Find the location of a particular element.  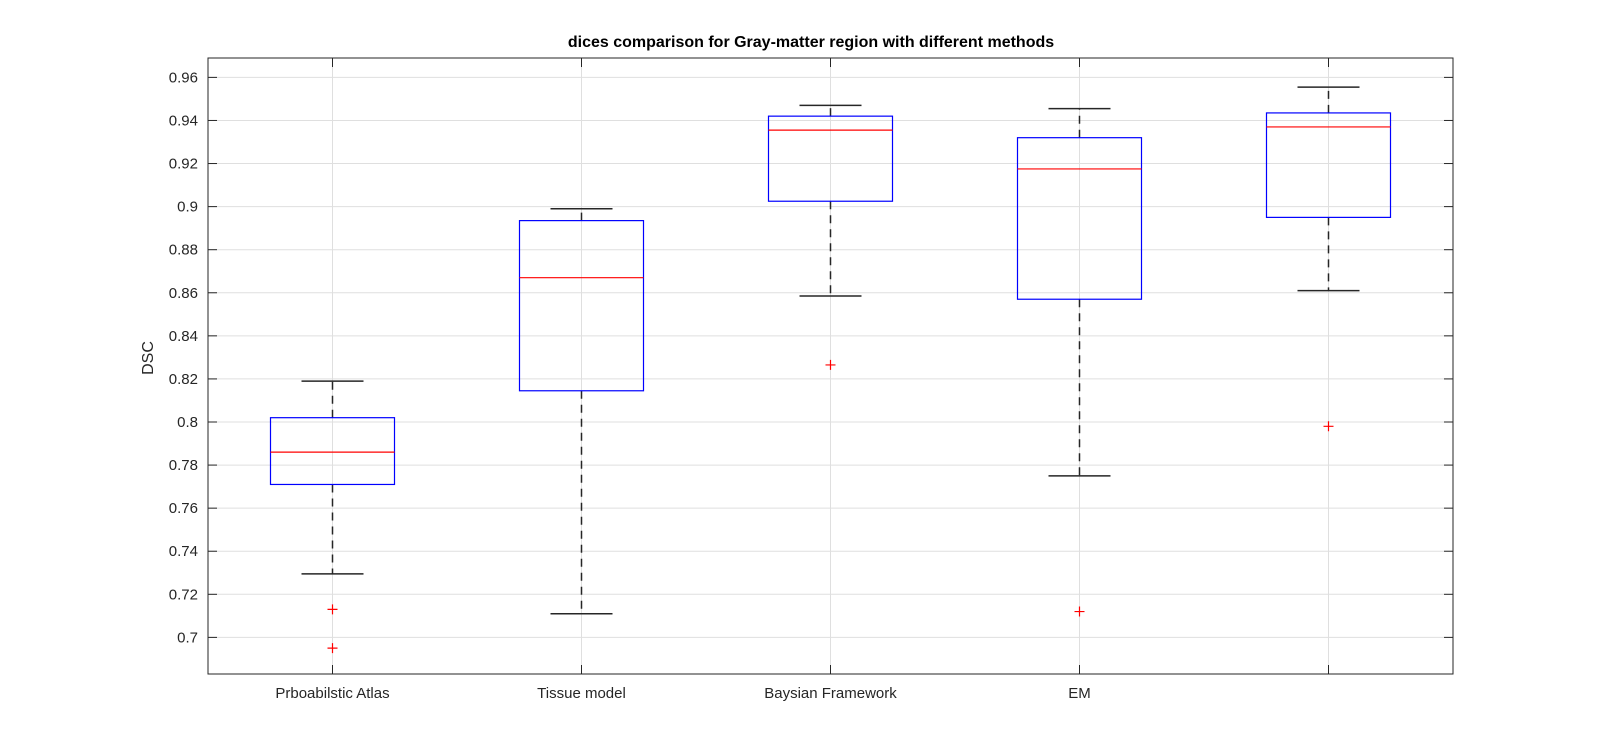

y-tick-label: 0.9 is located at coordinates (187, 207).